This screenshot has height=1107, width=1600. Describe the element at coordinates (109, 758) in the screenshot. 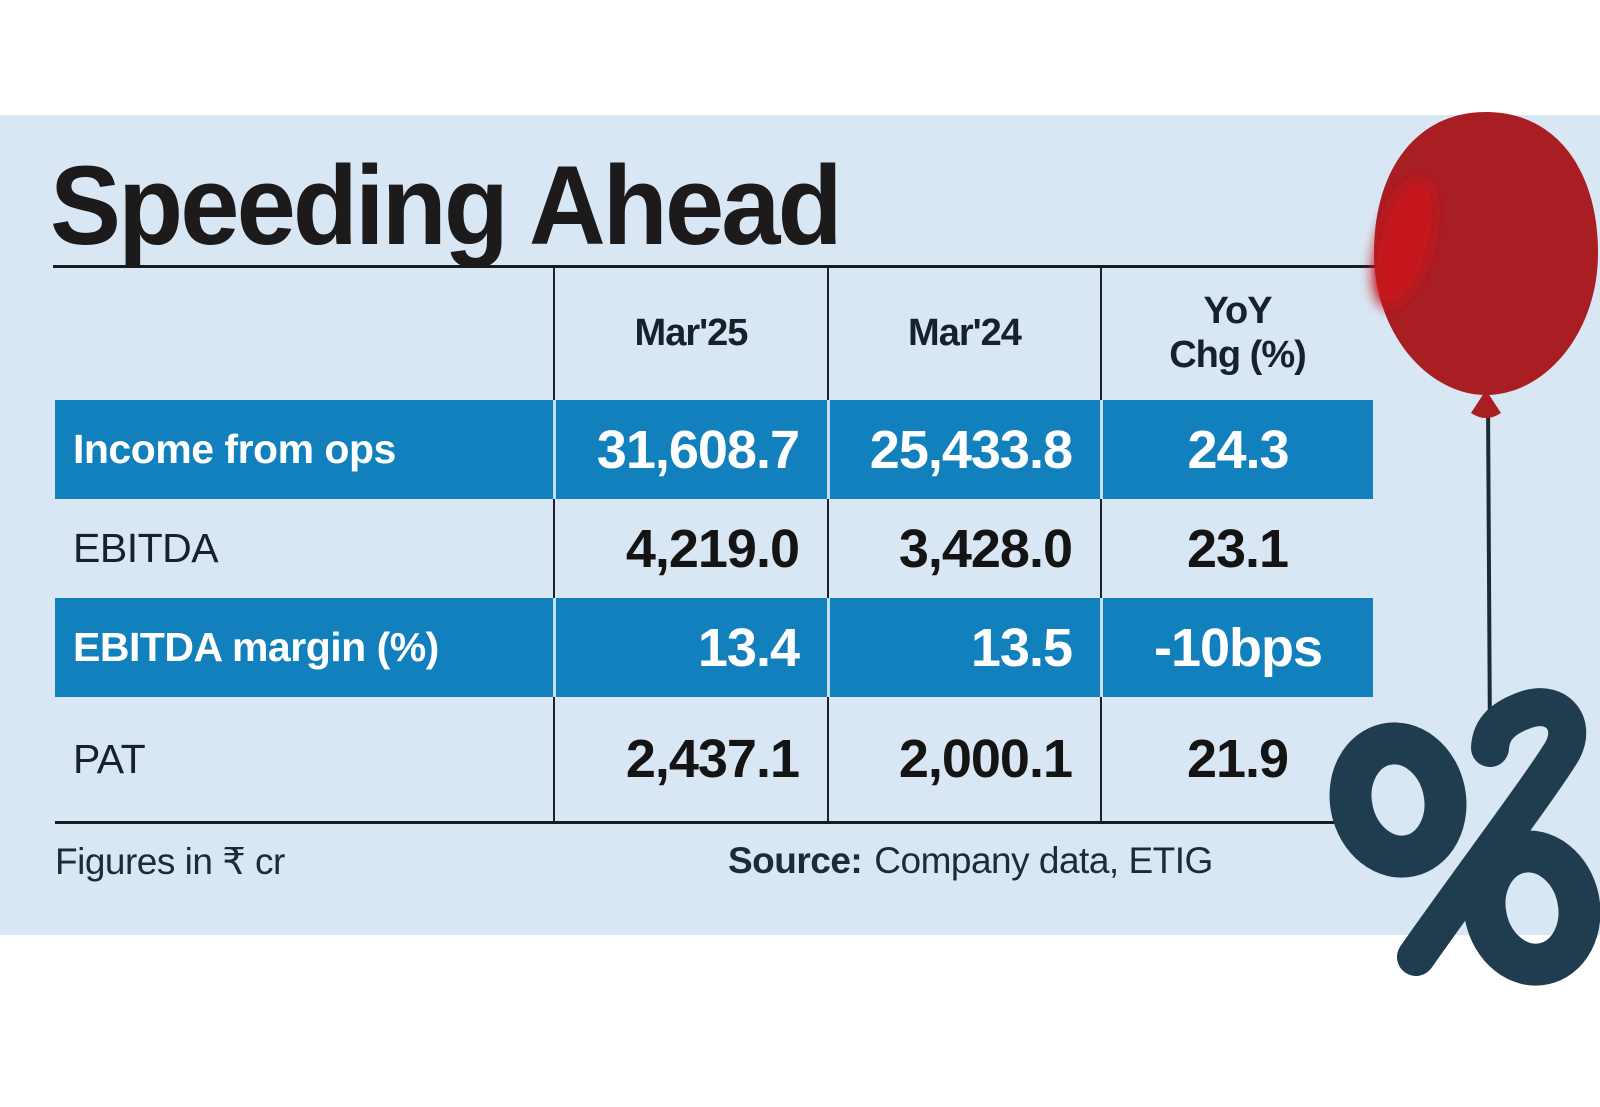

I see `row-label: PAT` at that location.